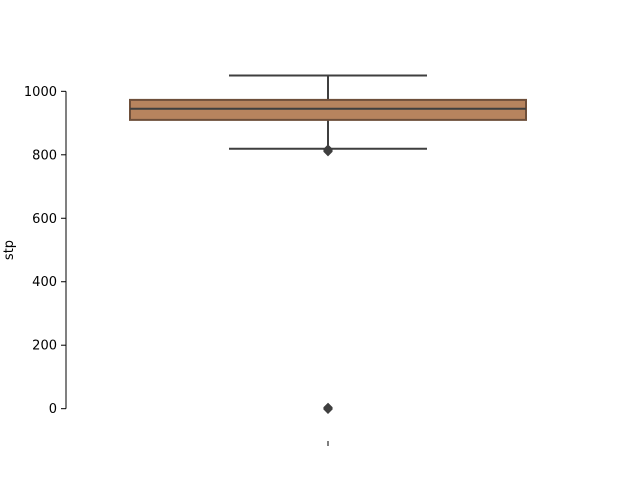  Describe the element at coordinates (40, 92) in the screenshot. I see `y-tick-label: 1000` at that location.